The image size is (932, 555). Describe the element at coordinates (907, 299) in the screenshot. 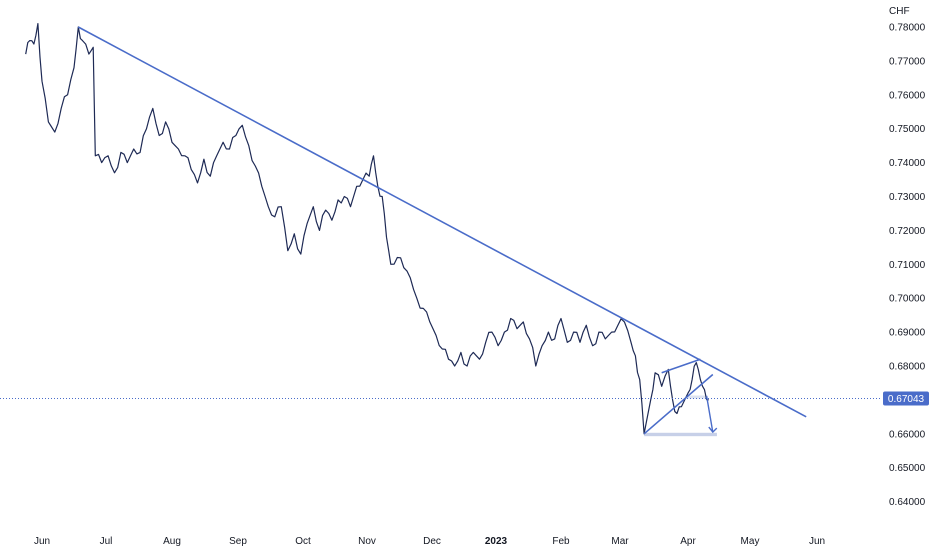

I see `y-tick-label: 0.70000` at that location.